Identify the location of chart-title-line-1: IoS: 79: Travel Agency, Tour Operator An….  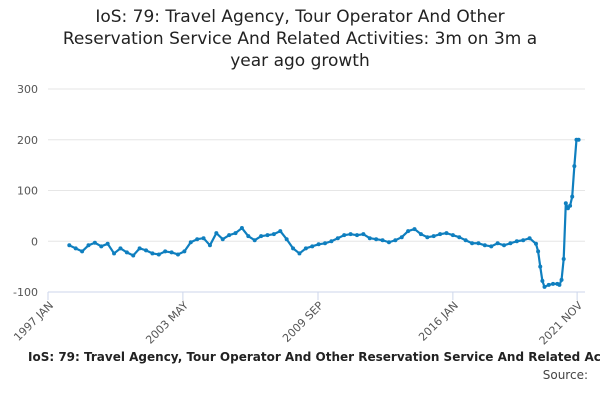
(300, 17).